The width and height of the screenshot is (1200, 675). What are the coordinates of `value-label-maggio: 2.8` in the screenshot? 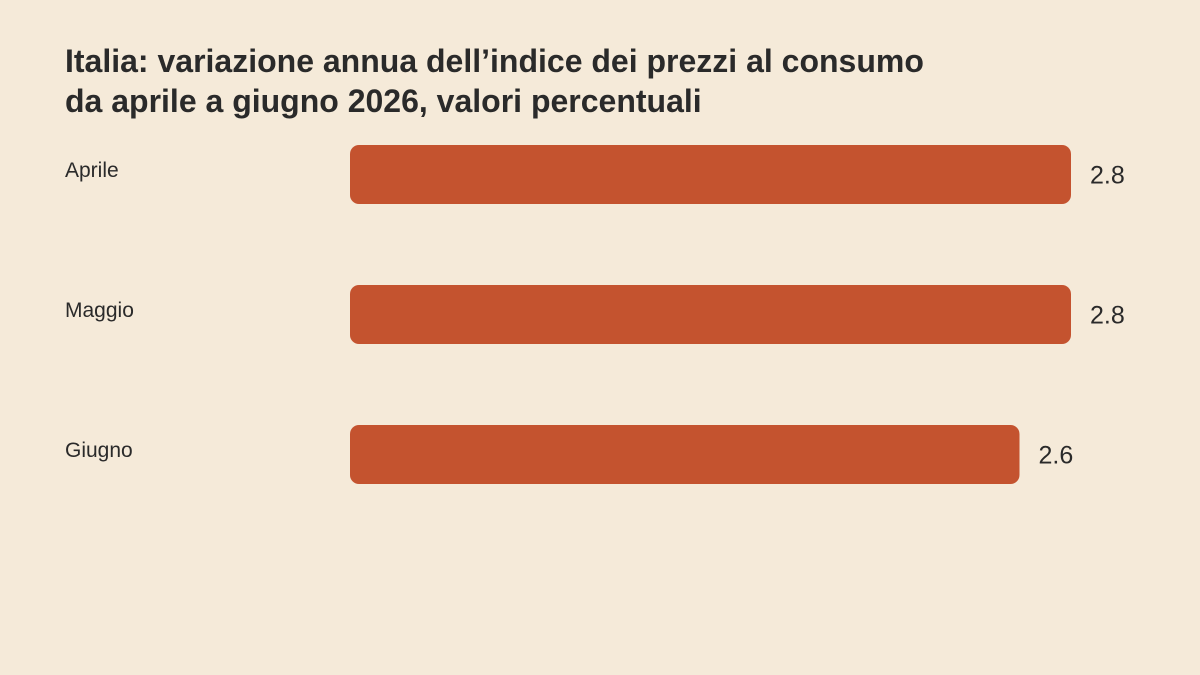 It's located at (1107, 316).